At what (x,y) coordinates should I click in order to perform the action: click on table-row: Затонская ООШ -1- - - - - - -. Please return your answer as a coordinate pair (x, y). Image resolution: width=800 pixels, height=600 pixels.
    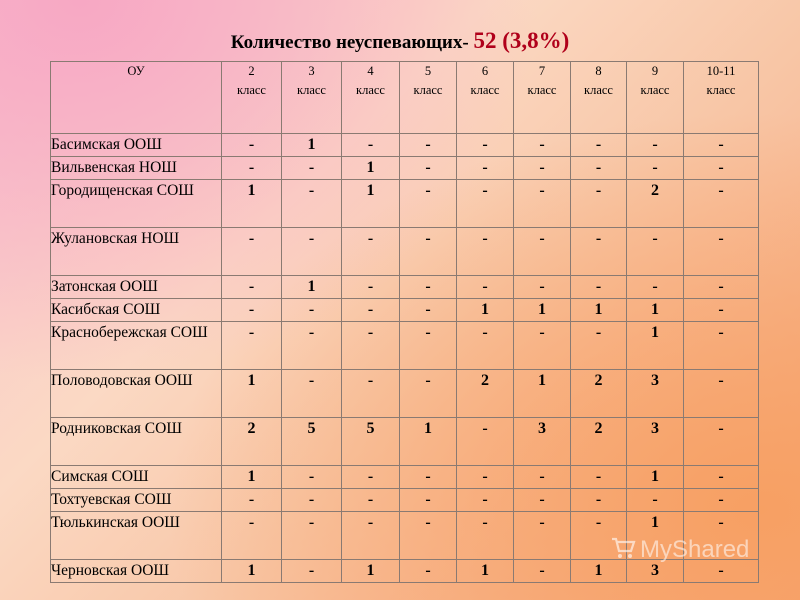
    Looking at the image, I should click on (404, 287).